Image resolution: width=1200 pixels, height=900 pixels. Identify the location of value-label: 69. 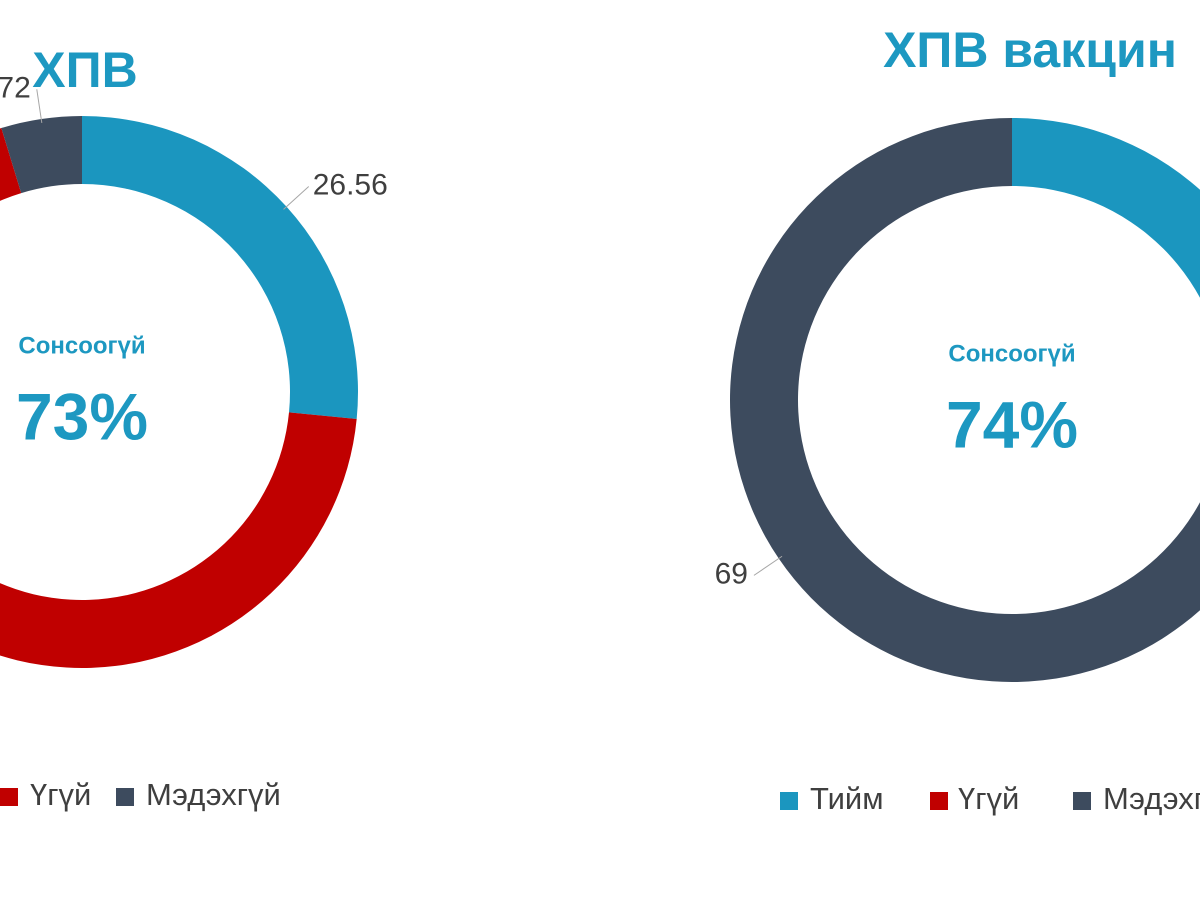
(731, 573).